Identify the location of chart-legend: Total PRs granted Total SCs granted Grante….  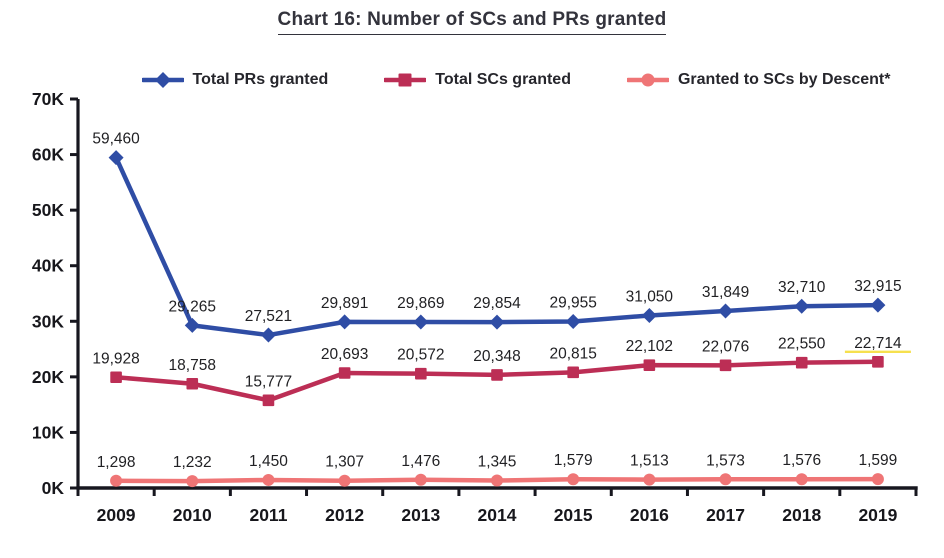
(472, 80).